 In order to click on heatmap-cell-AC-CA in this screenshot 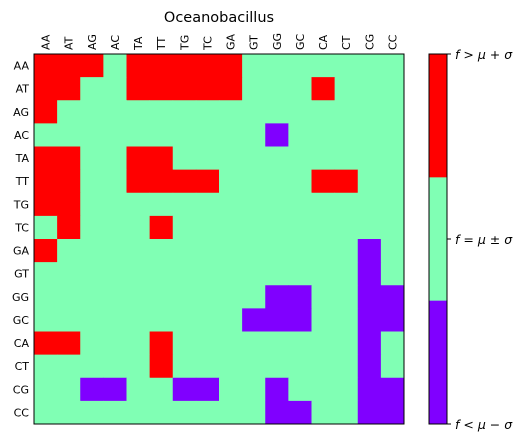, I will do `click(323, 135)`.